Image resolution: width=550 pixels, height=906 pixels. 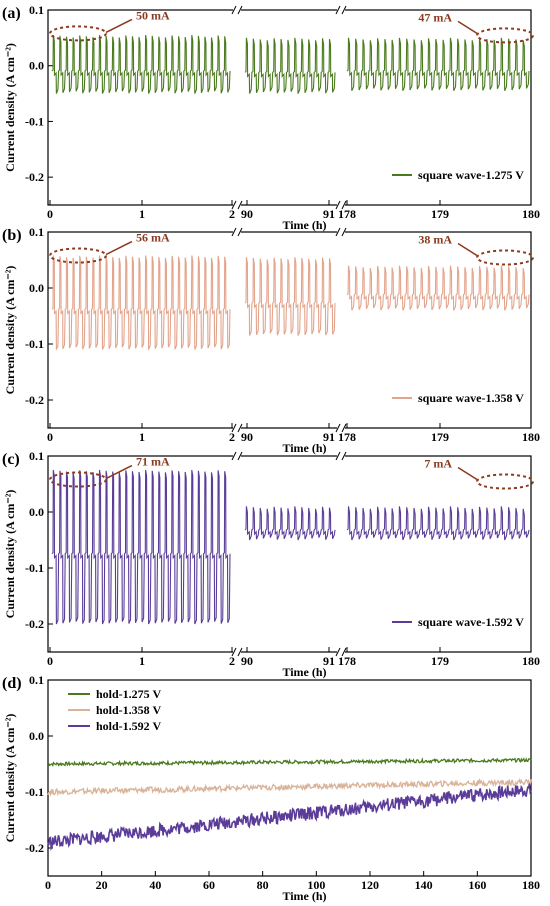 I want to click on legend-label: hold-1.275 V, so click(x=128, y=694).